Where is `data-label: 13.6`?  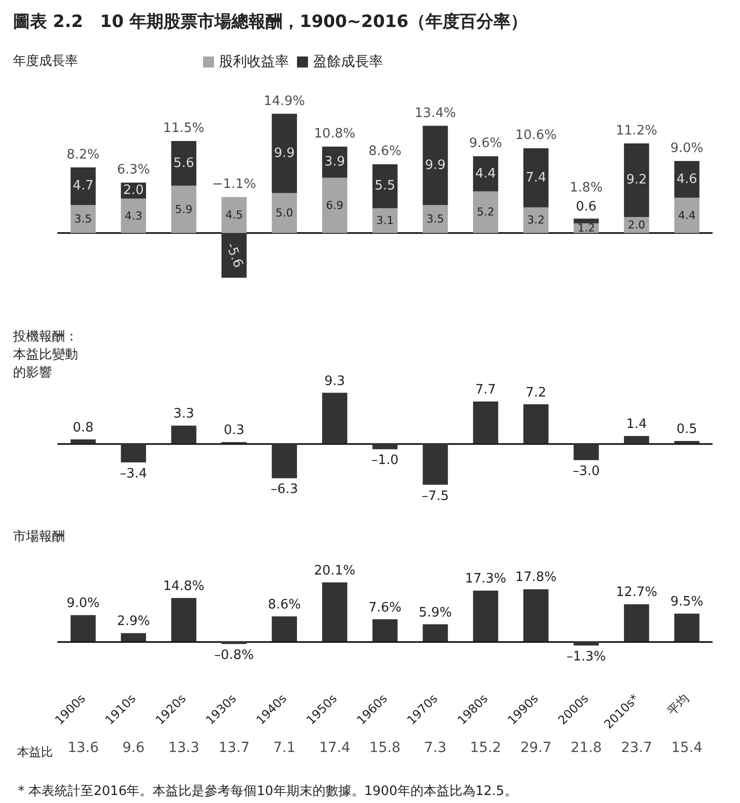 data-label: 13.6 is located at coordinates (83, 748).